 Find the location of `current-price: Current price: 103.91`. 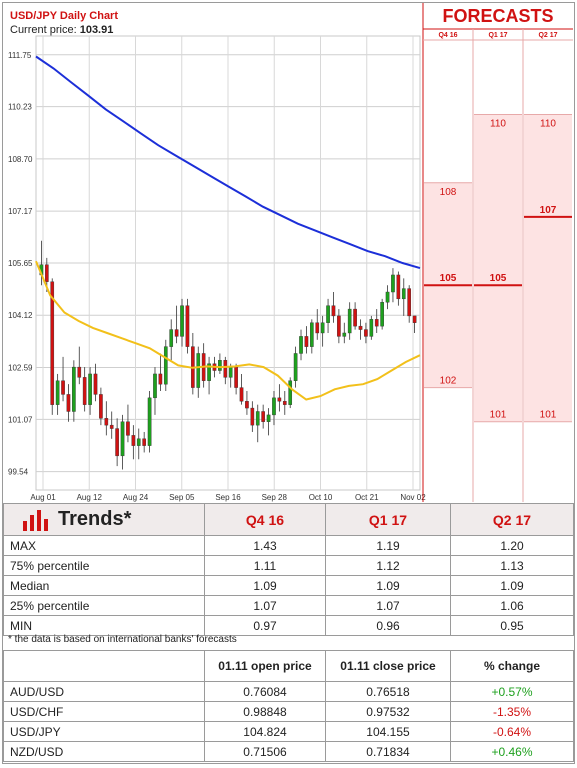

current-price: Current price: 103.91 is located at coordinates (61, 30).